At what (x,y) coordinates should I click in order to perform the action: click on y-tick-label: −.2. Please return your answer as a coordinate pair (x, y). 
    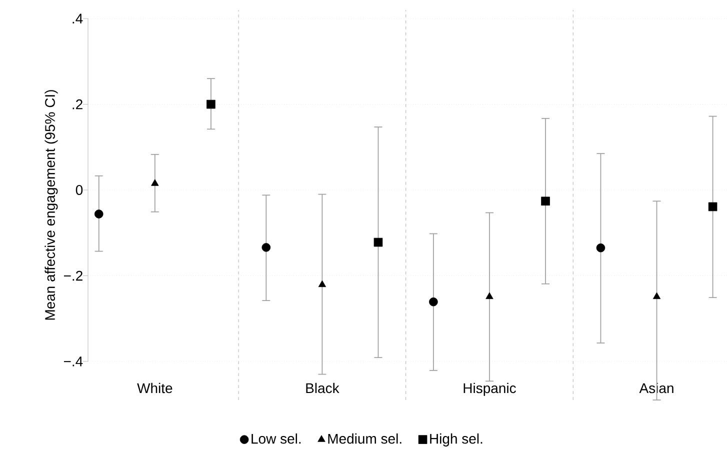
    Looking at the image, I should click on (73, 275).